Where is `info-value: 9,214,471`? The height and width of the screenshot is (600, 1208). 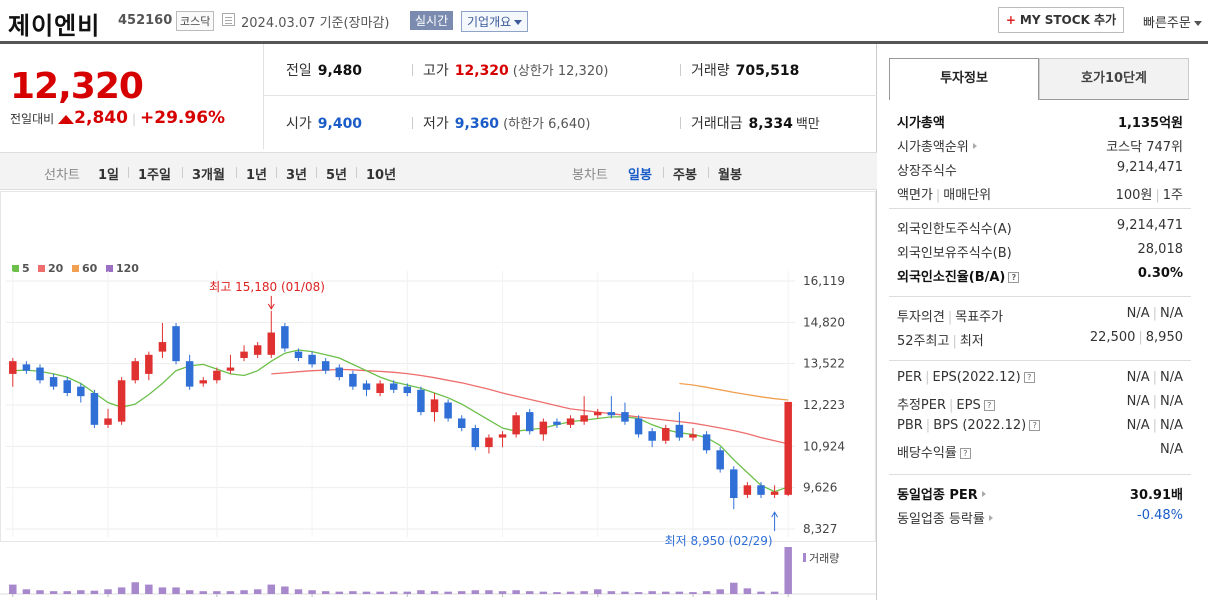 info-value: 9,214,471 is located at coordinates (1149, 167).